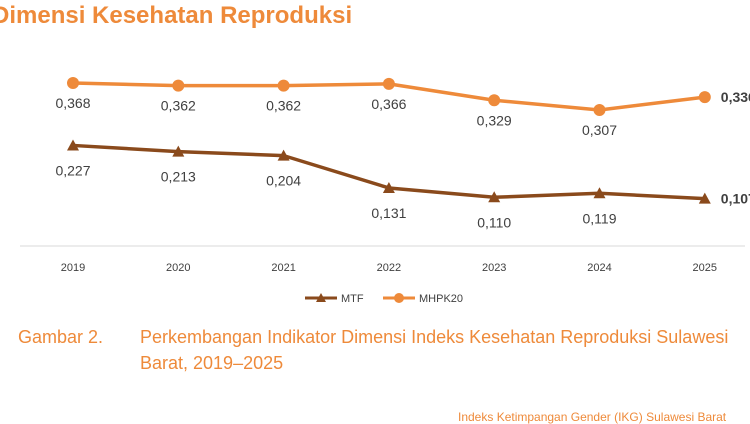 The height and width of the screenshot is (424, 750). What do you see at coordinates (735, 97) in the screenshot?
I see `data-label-mhpk20: 0,336` at bounding box center [735, 97].